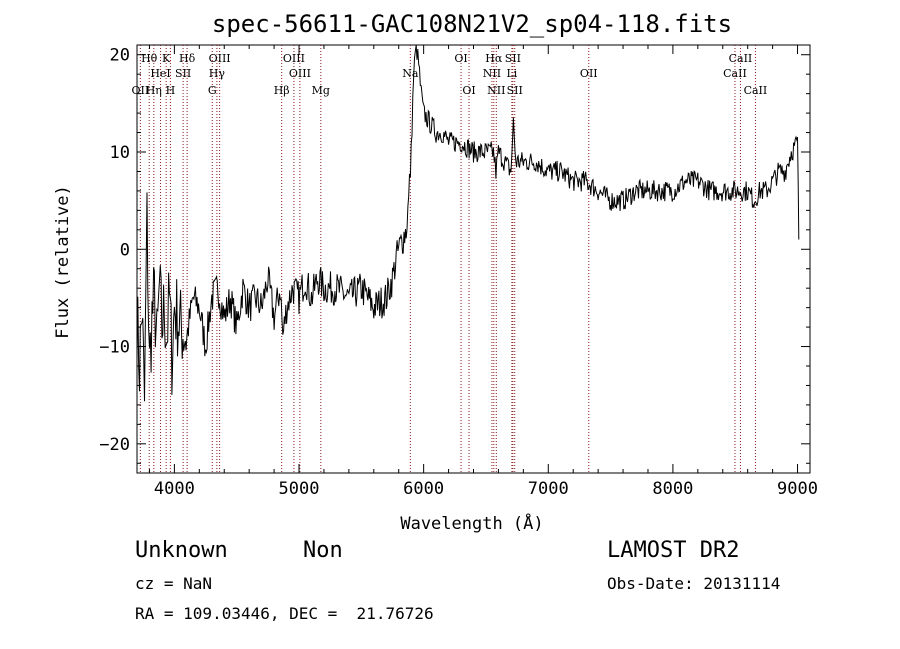  I want to click on y-axis-label: Flux (relative), so click(63, 262).